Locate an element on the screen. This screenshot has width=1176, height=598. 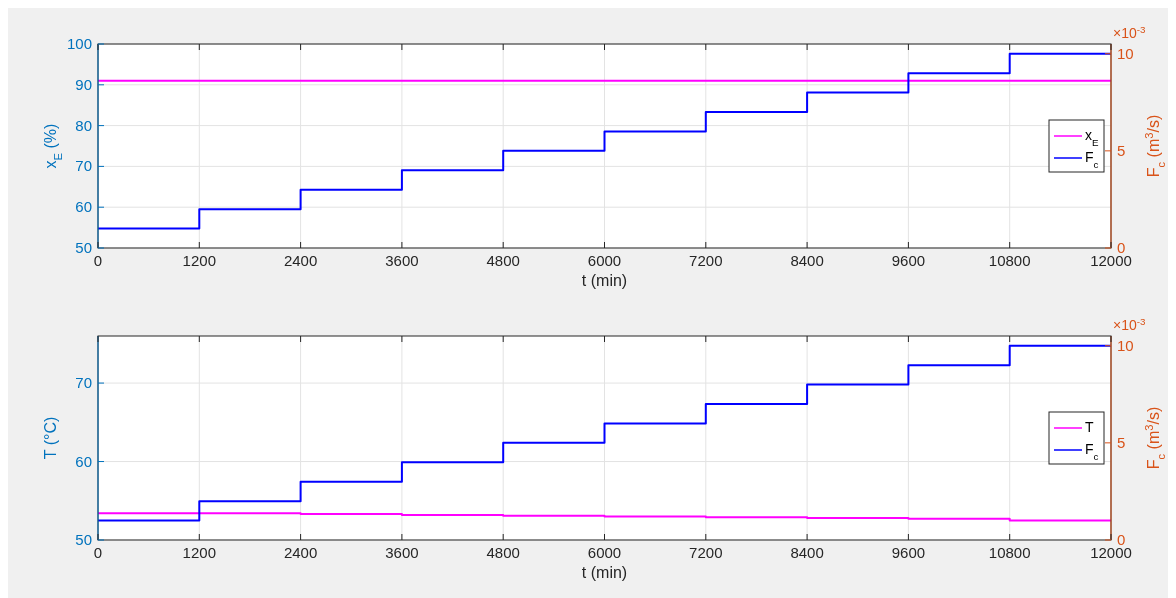
y-tick-label: 90 is located at coordinates (83, 84).